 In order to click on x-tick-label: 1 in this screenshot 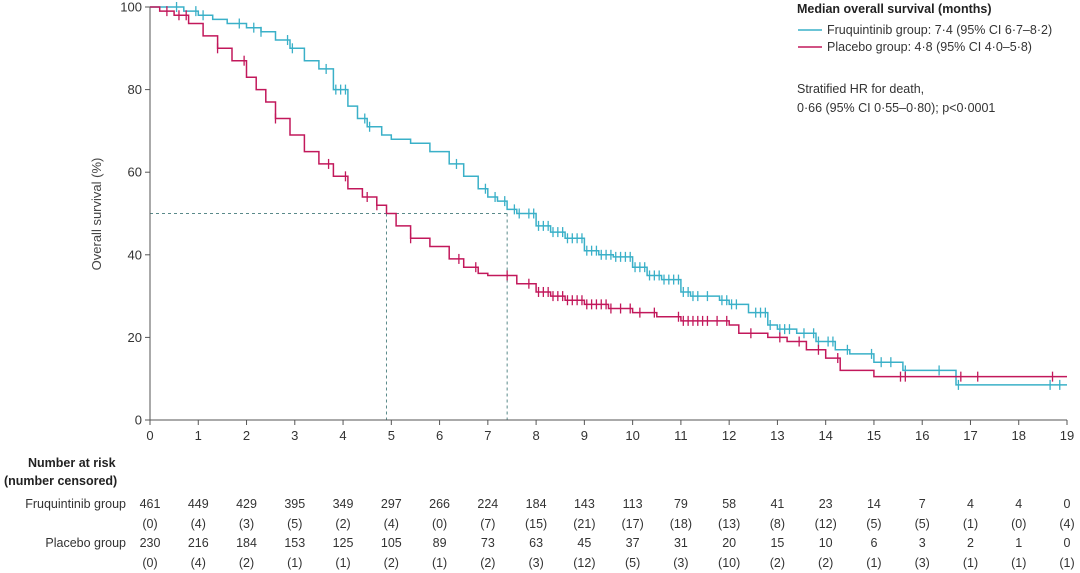, I will do `click(198, 435)`.